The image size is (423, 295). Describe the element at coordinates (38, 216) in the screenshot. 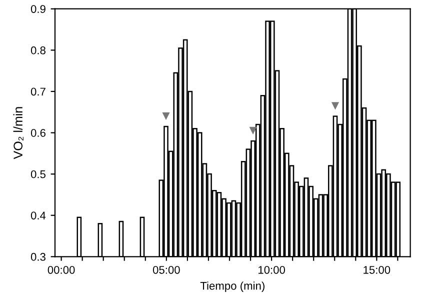

I see `y-tick-label: 0.4` at that location.